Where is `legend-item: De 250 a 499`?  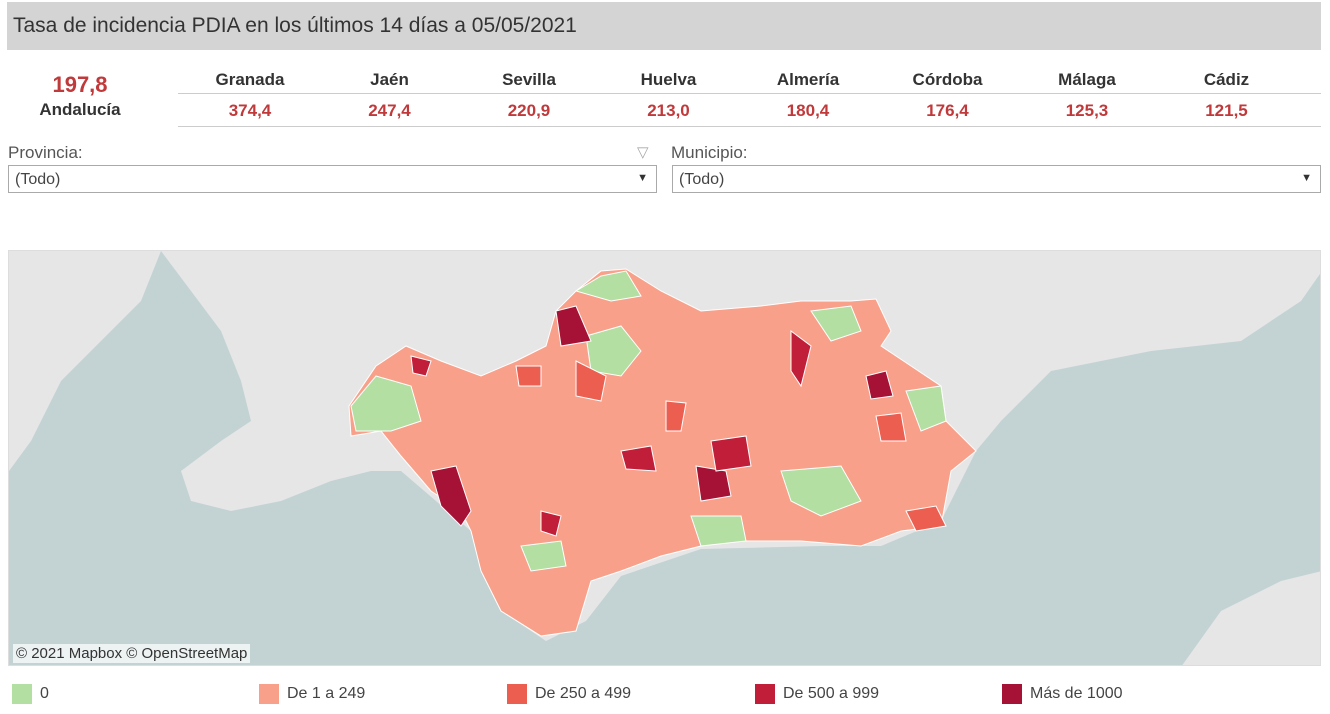 legend-item: De 250 a 499 is located at coordinates (569, 694).